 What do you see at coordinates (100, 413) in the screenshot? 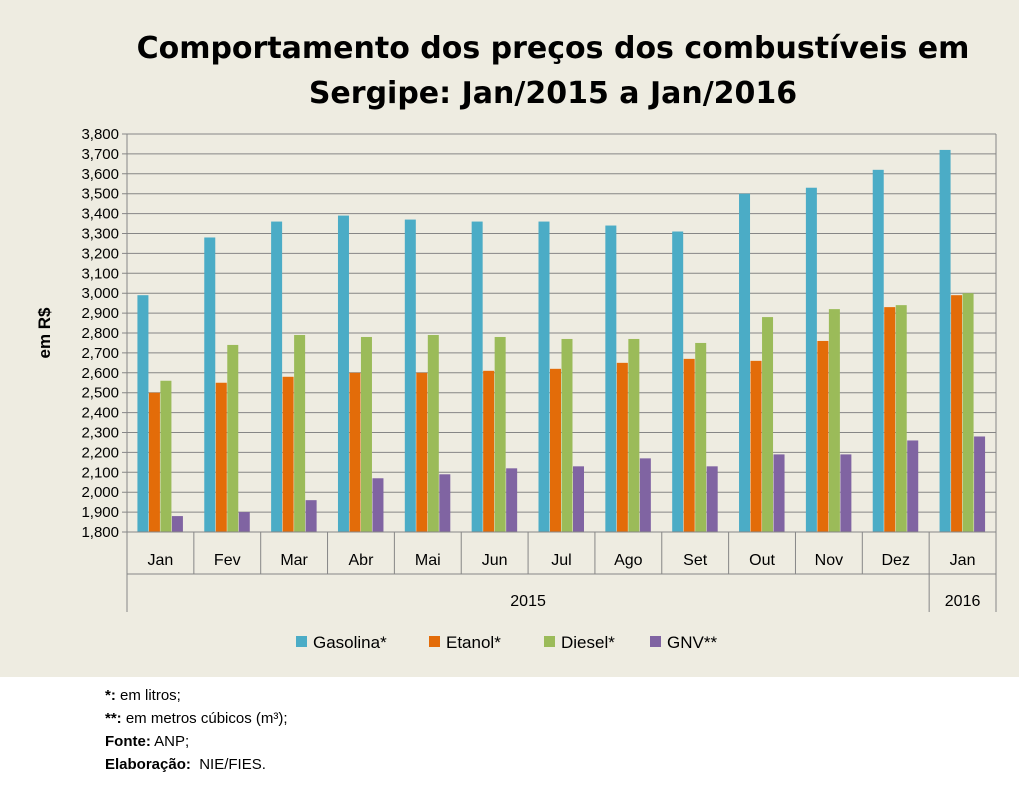
I see `y-tick-label: 2,400` at bounding box center [100, 413].